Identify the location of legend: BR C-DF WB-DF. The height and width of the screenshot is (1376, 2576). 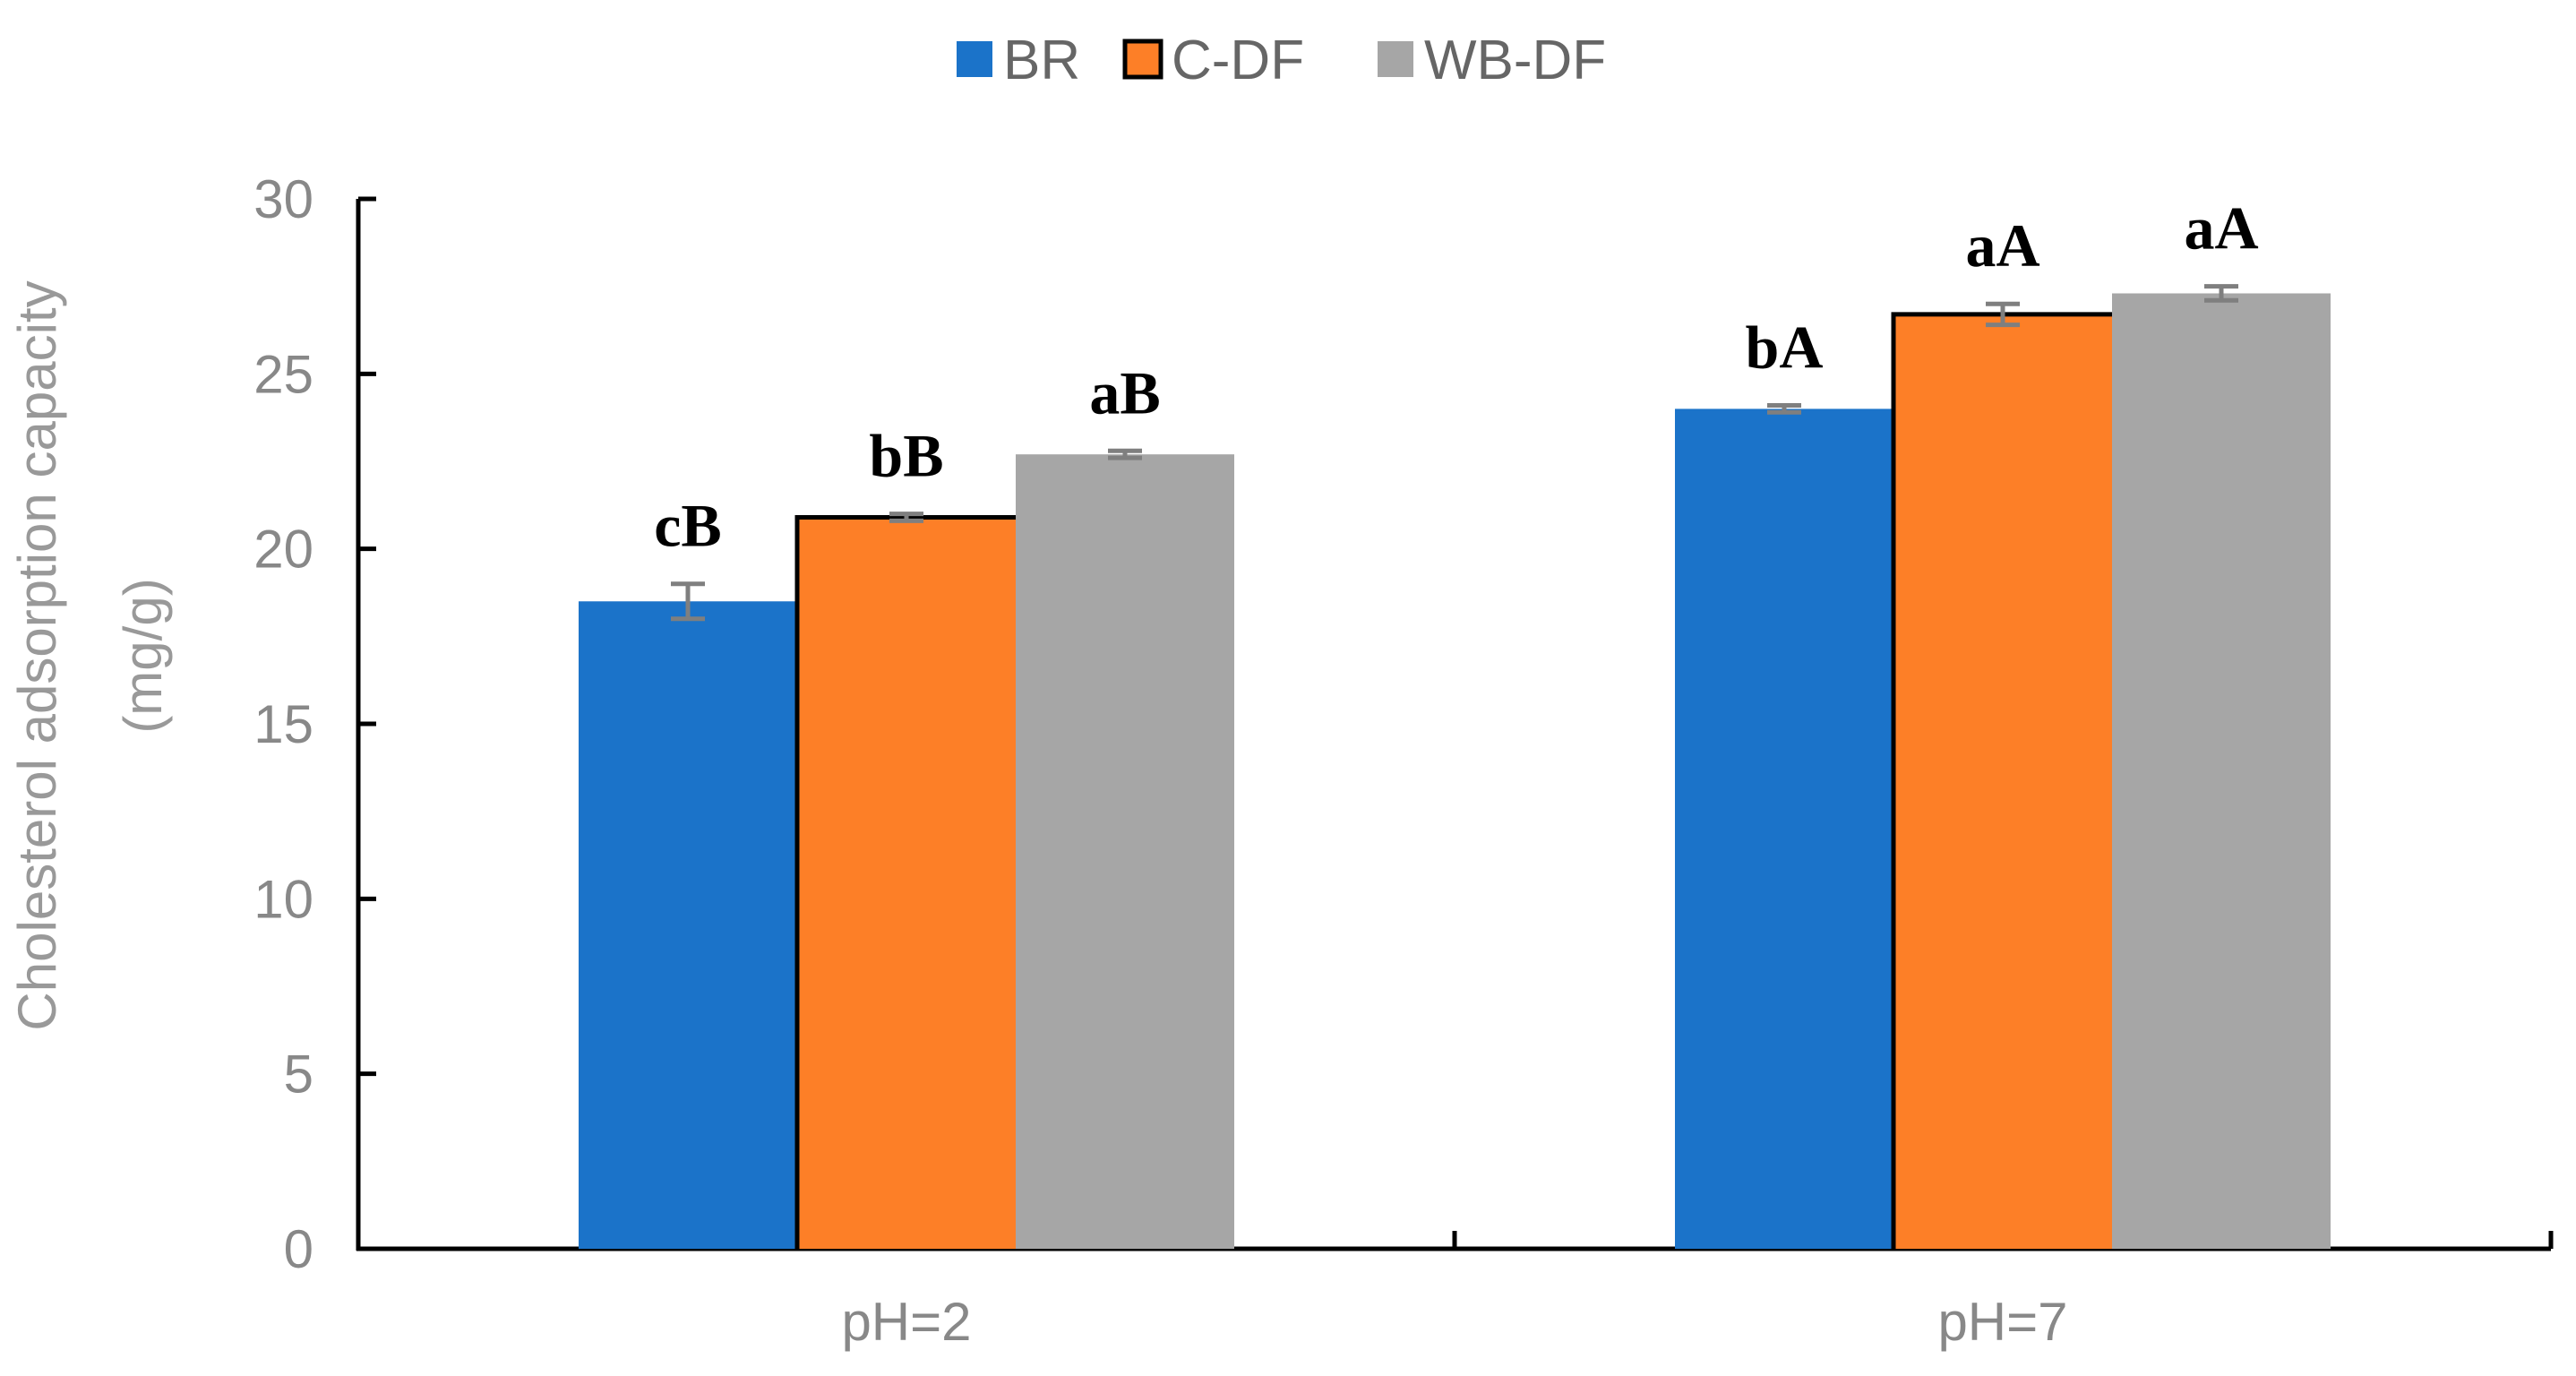
(1281, 60).